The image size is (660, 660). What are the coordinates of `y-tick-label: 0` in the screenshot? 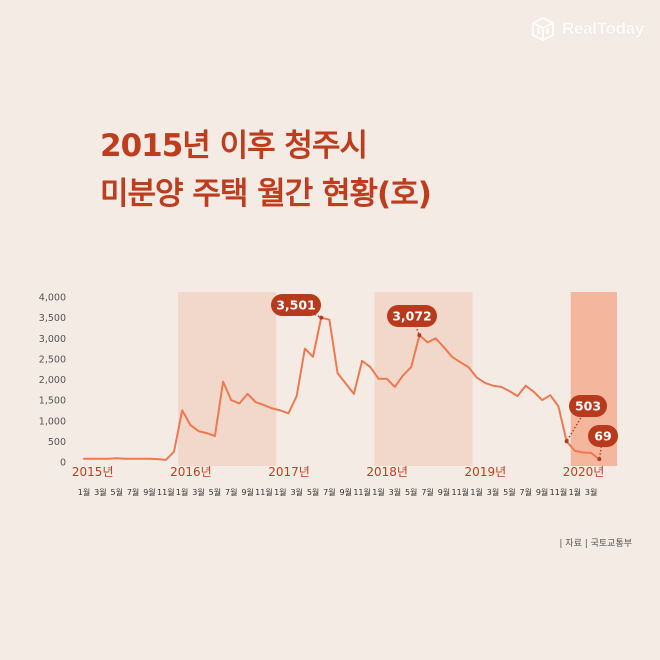 It's located at (63, 463).